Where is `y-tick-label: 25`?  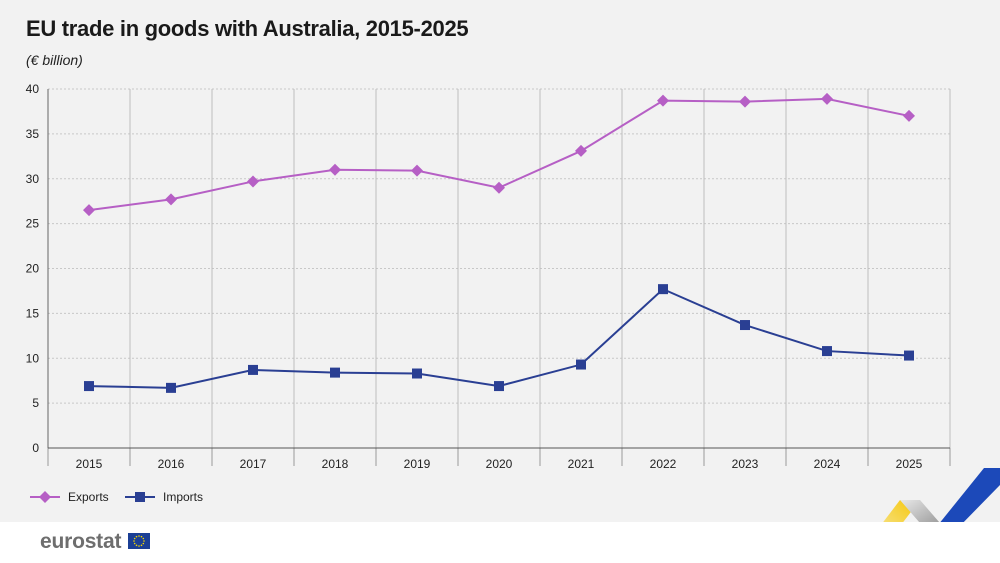
y-tick-label: 25 is located at coordinates (33, 224).